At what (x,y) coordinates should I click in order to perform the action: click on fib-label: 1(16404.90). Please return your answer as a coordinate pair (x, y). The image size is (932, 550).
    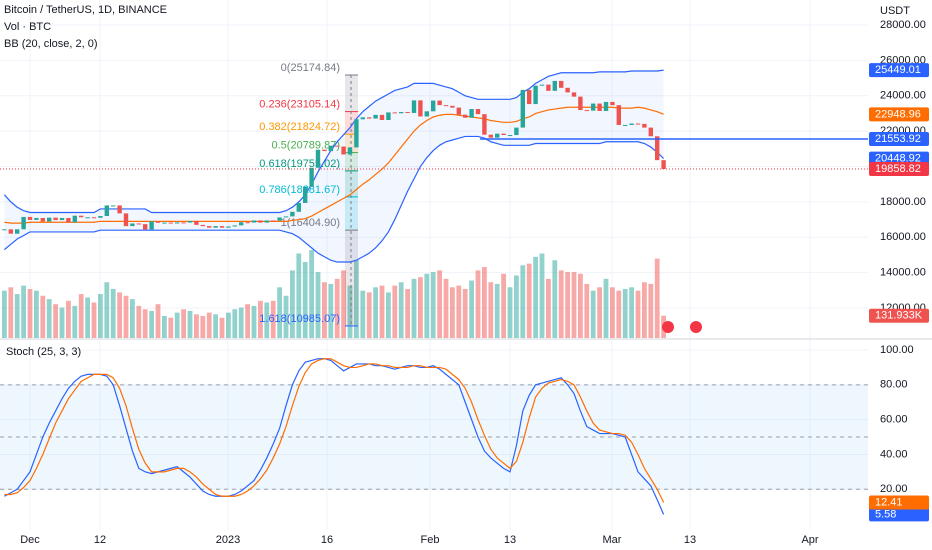
    Looking at the image, I should click on (310, 223).